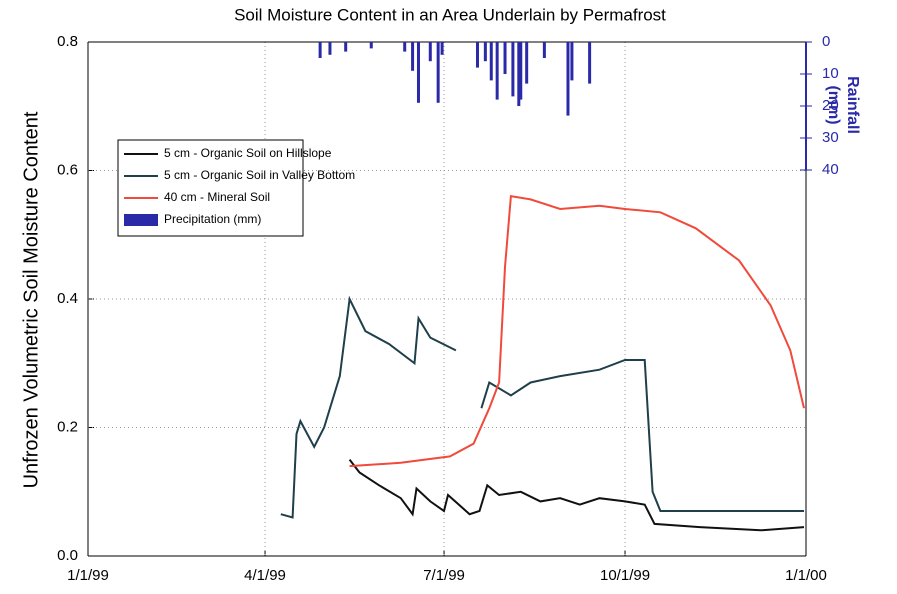 This screenshot has height=594, width=897. I want to click on legend-label: Precipitation (mm), so click(212, 219).